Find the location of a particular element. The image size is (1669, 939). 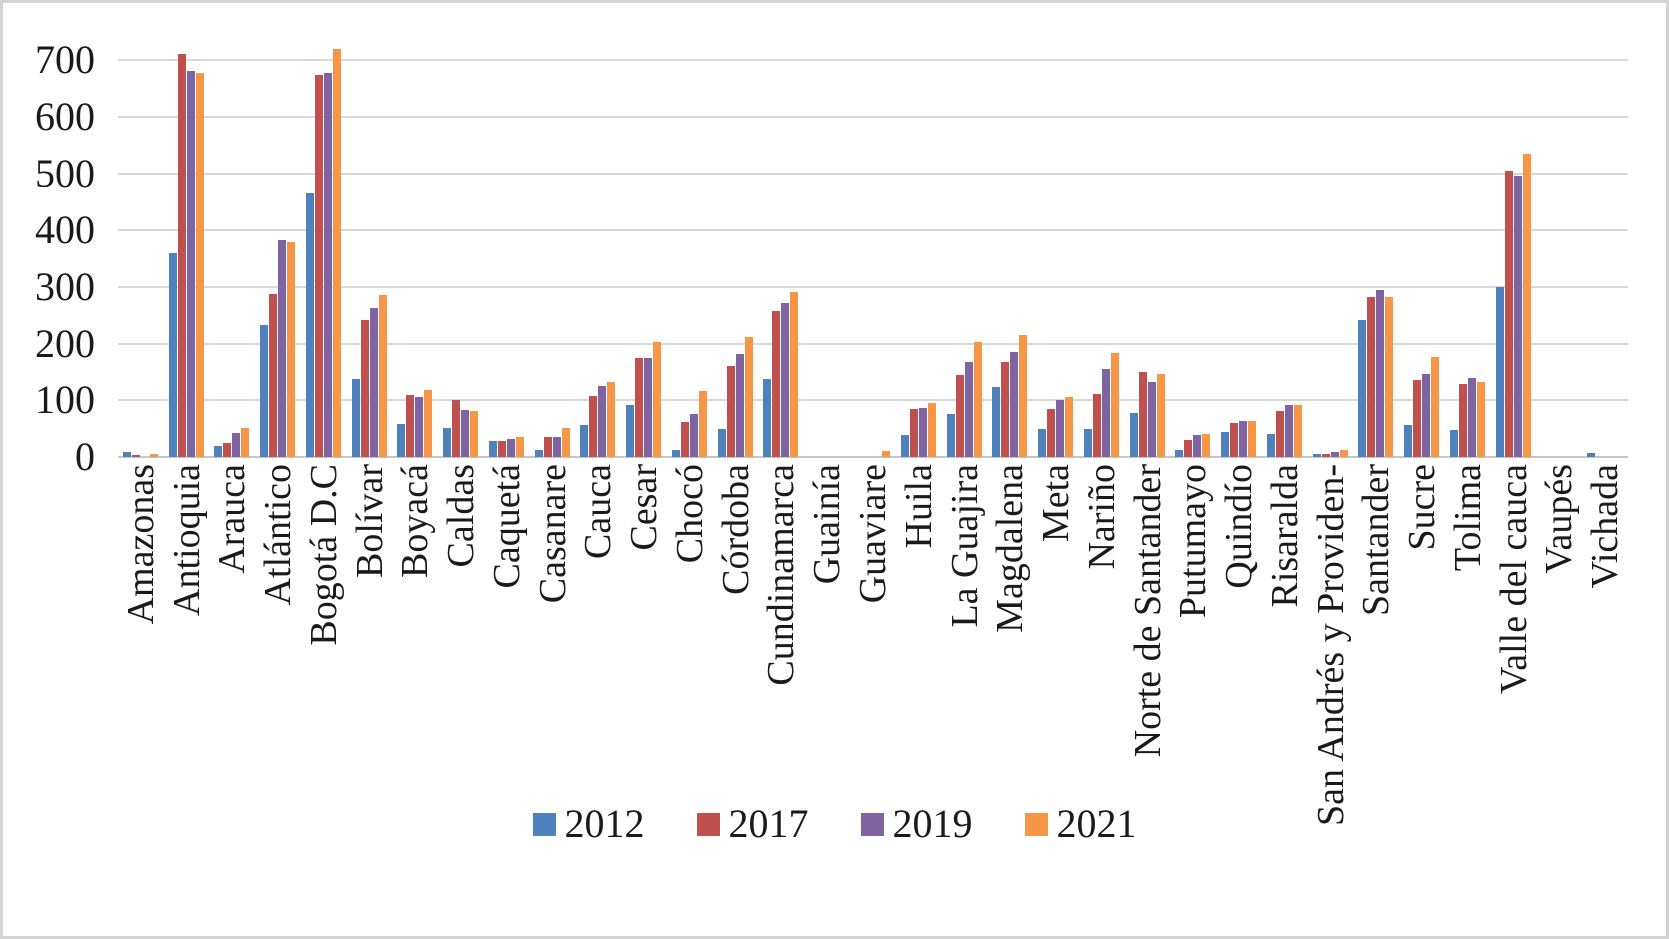

x-axis-label: Boyacá is located at coordinates (415, 521).